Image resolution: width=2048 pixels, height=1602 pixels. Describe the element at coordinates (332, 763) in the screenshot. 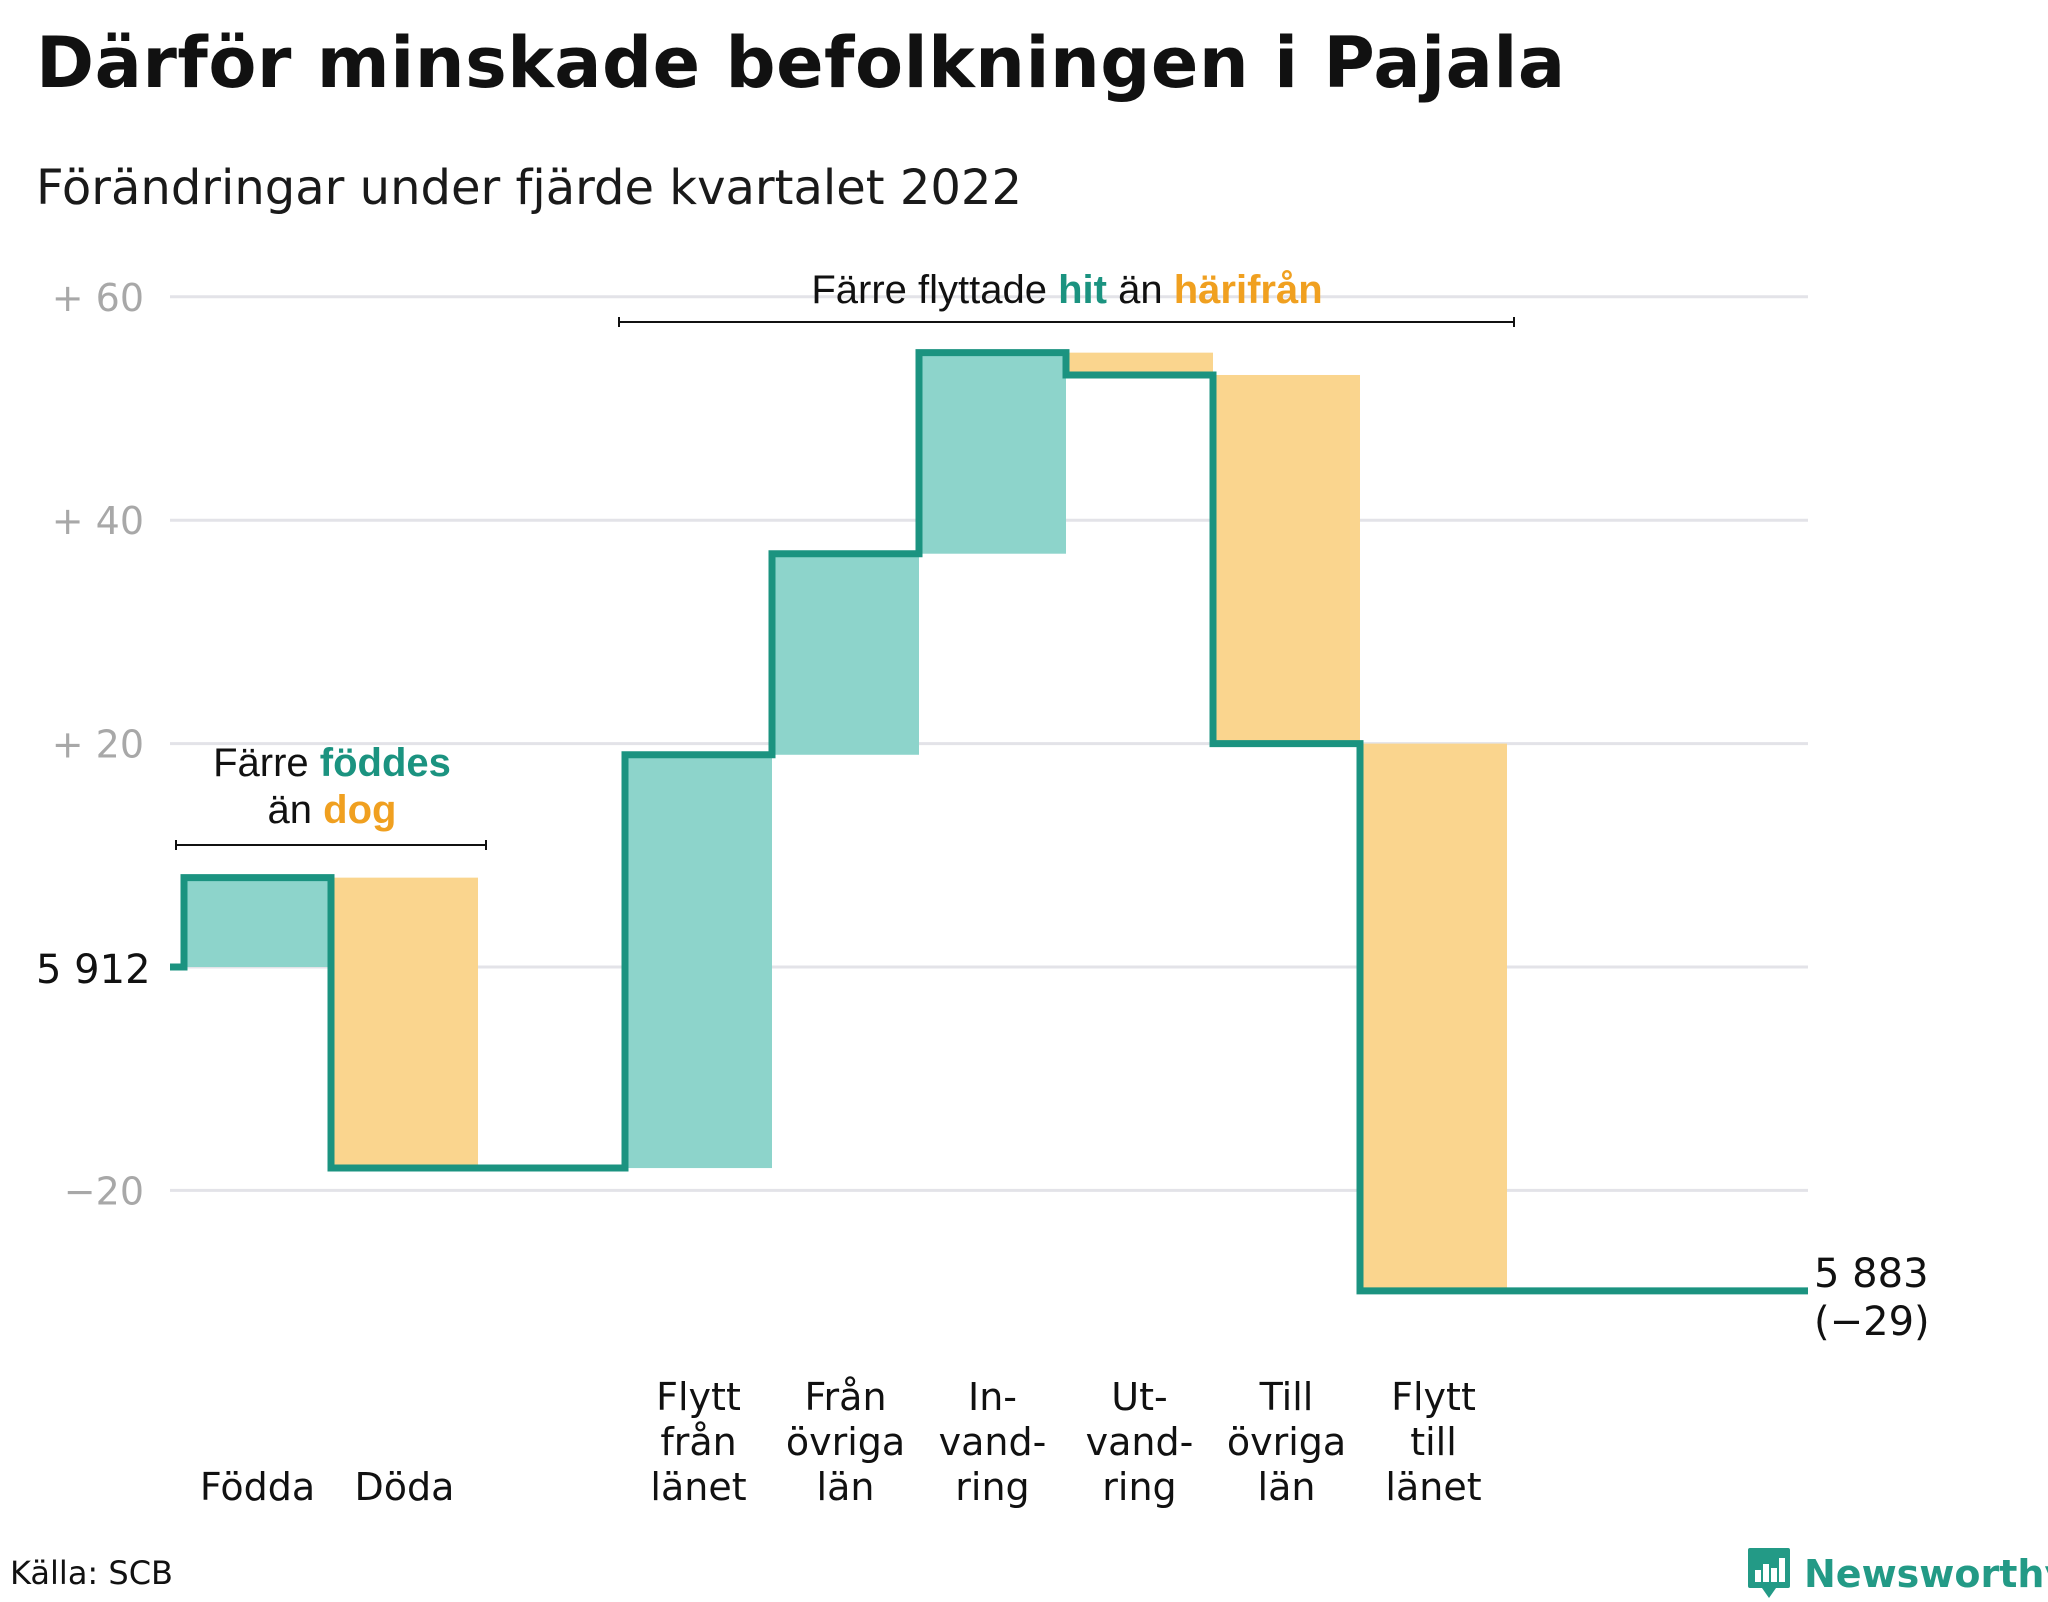

I see `annotation-text: Färre föddes` at that location.